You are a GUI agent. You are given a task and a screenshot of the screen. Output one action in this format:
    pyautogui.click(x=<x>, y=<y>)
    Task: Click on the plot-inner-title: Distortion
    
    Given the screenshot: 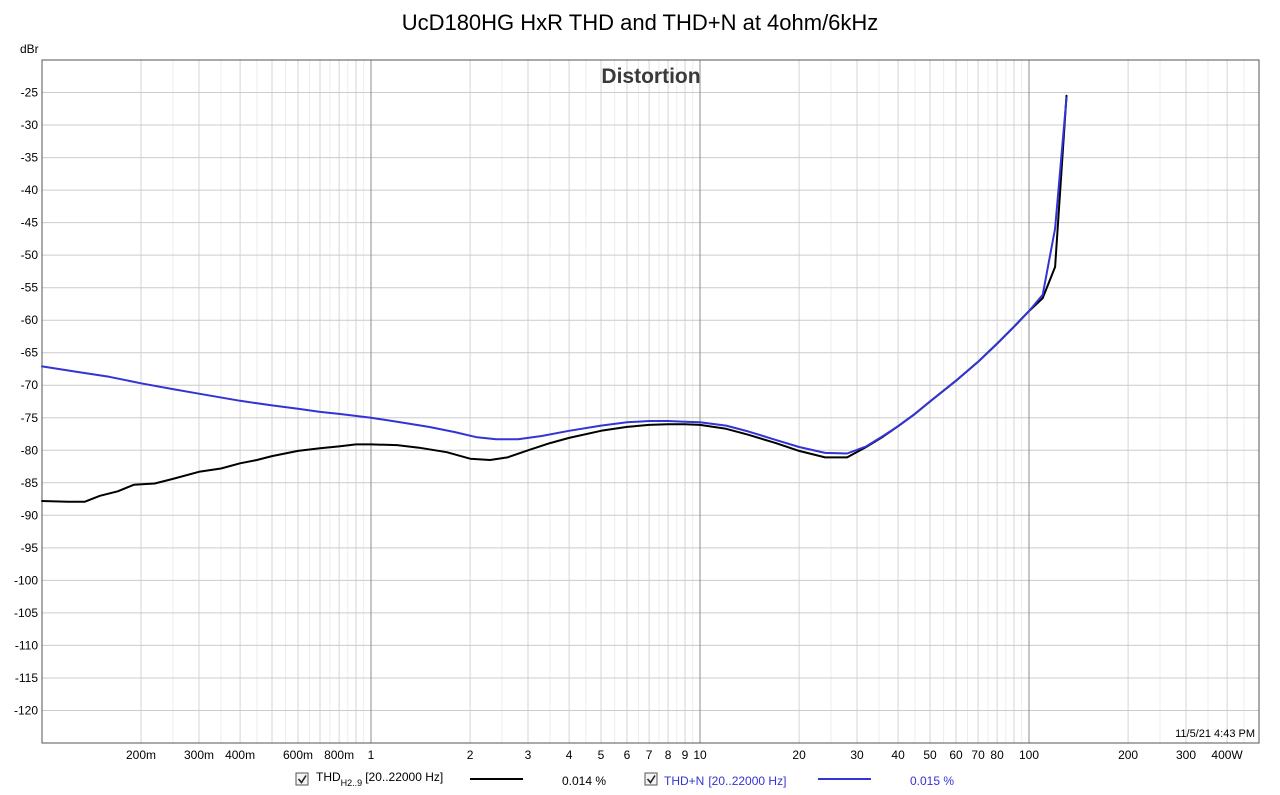 What is the action you would take?
    pyautogui.click(x=650, y=76)
    